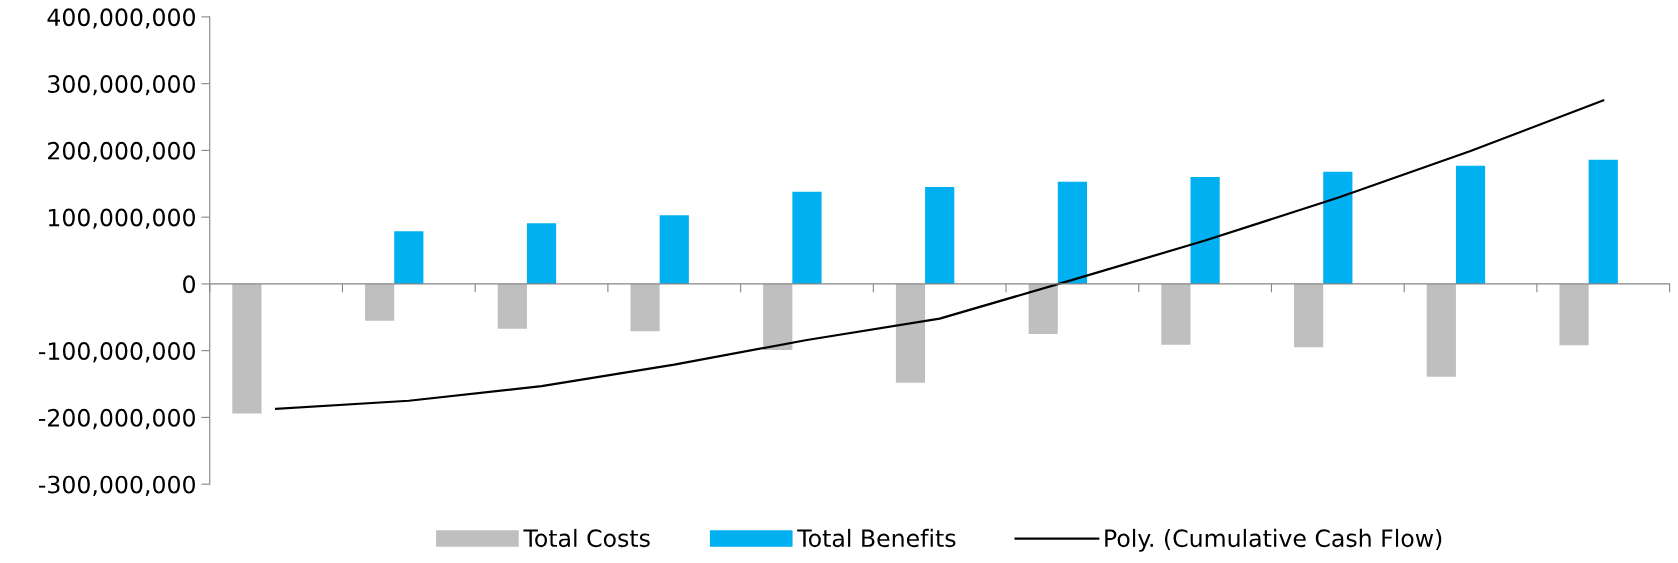 This screenshot has height=563, width=1678. What do you see at coordinates (121, 218) in the screenshot?
I see `y-tick-label: 100,000,000` at bounding box center [121, 218].